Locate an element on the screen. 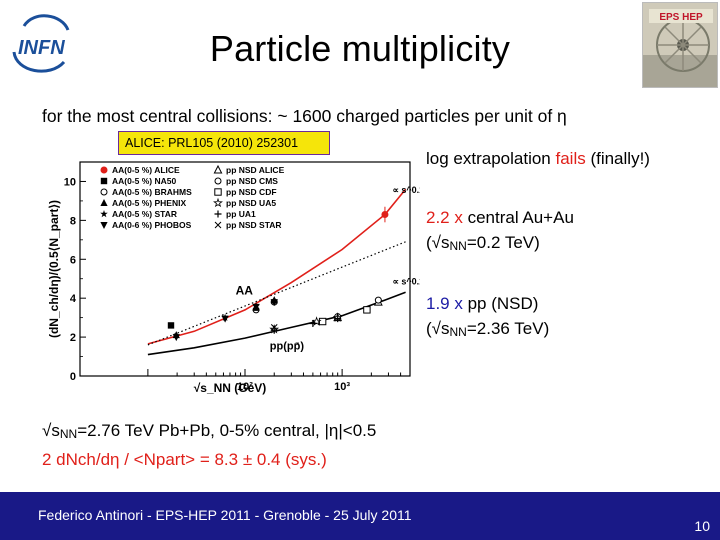 The height and width of the screenshot is (540, 720). eps-hep-logo-graphic: EPS HEP is located at coordinates (680, 45).